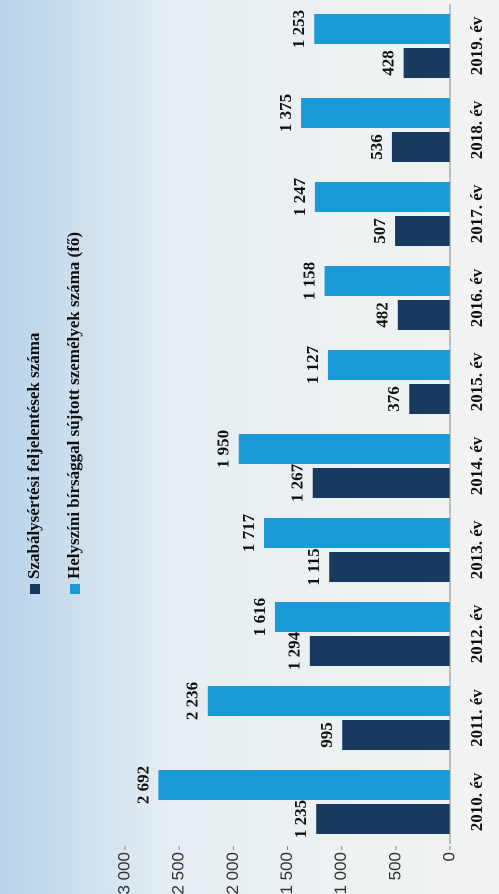  Describe the element at coordinates (394, 866) in the screenshot. I see `y-tick-label: 500` at that location.